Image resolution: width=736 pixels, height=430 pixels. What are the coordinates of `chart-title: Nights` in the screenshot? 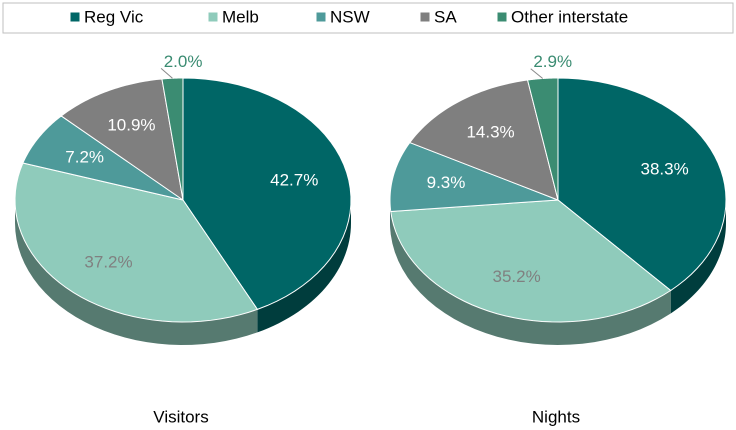 It's located at (556, 416).